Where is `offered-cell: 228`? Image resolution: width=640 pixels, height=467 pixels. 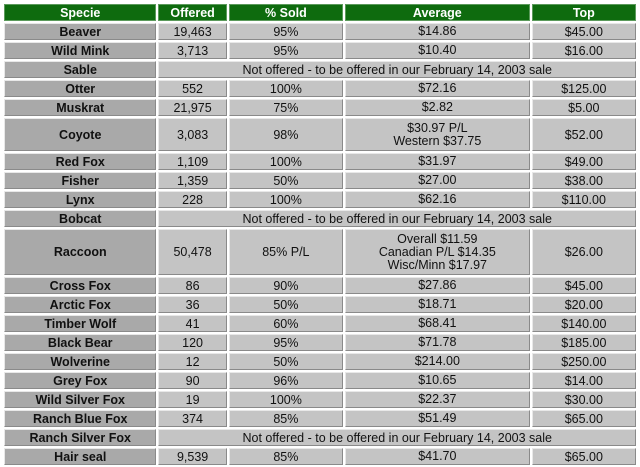 offered-cell: 228 is located at coordinates (192, 199).